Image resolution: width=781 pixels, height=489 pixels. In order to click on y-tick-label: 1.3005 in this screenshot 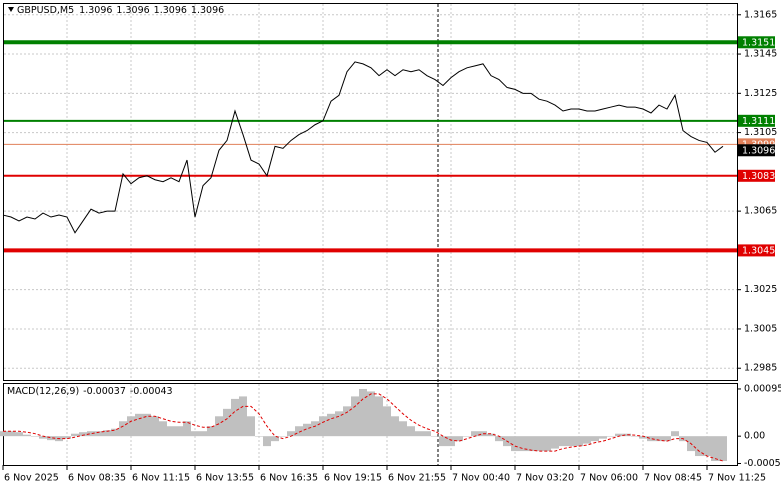, I will do `click(760, 328)`.